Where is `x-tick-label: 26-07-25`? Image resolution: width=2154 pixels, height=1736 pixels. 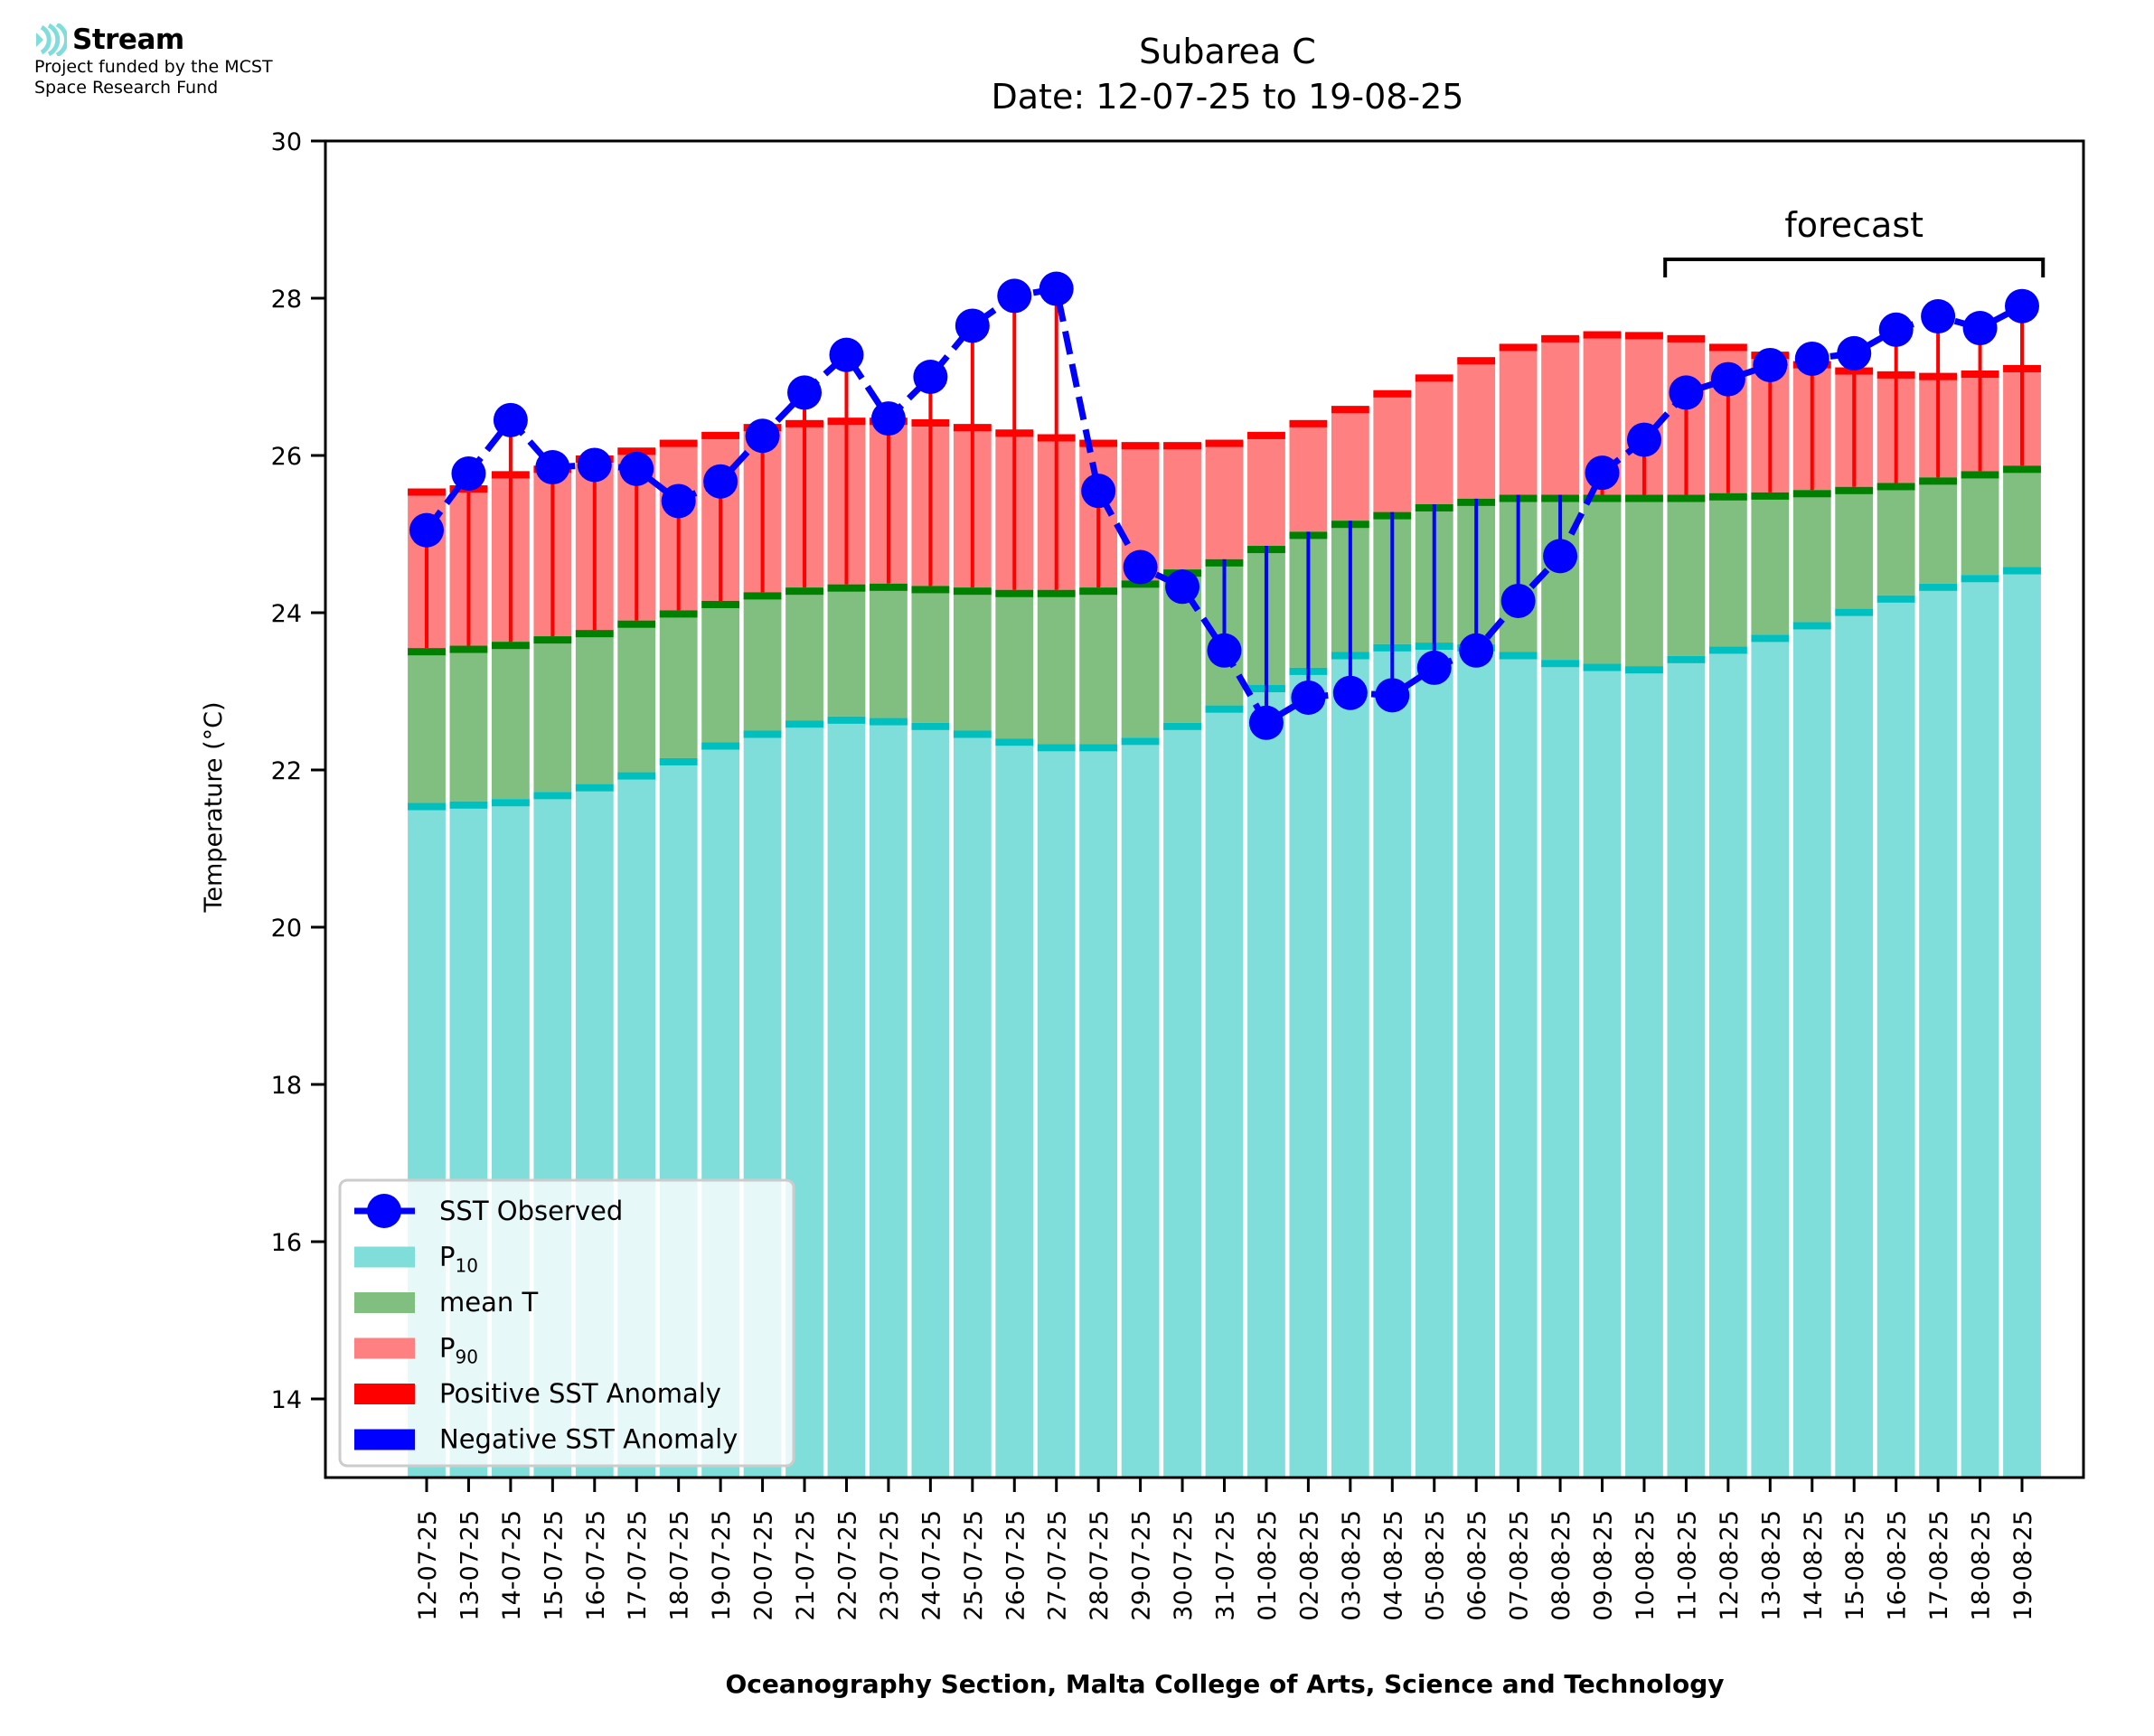
x-tick-label: 26-07-25 is located at coordinates (1016, 1566).